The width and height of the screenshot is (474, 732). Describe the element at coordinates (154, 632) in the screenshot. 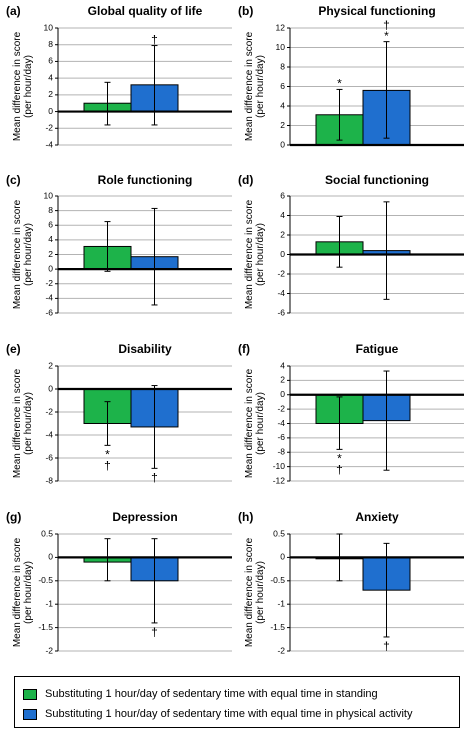

I see `panel-g-significance-mark: †` at that location.